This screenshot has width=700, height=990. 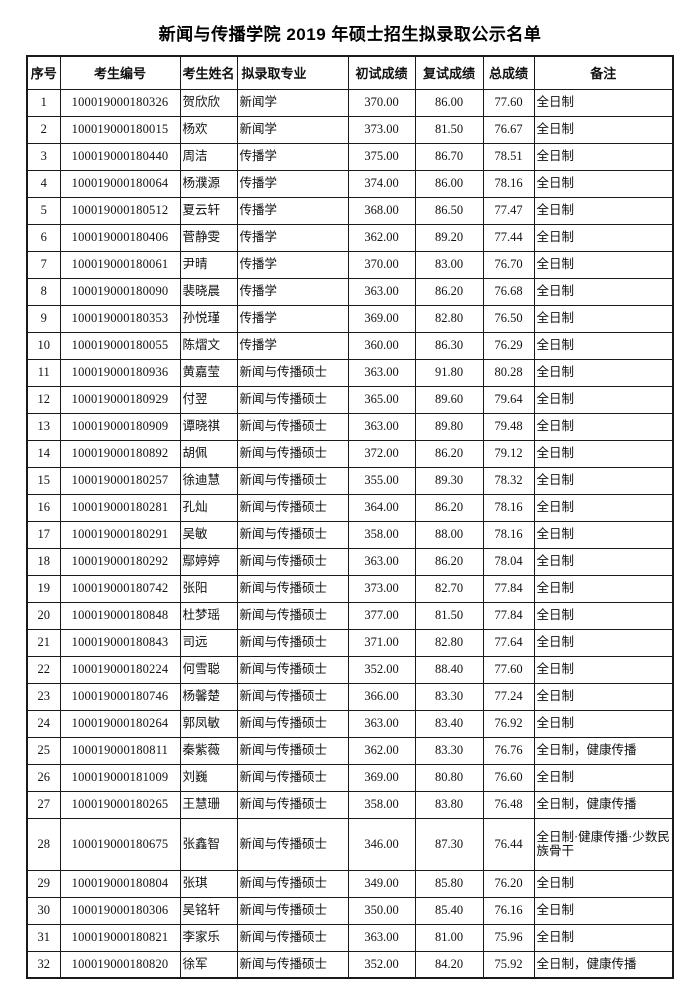 What do you see at coordinates (120, 183) in the screenshot?
I see `cell-candidate-id: 100019000180064` at bounding box center [120, 183].